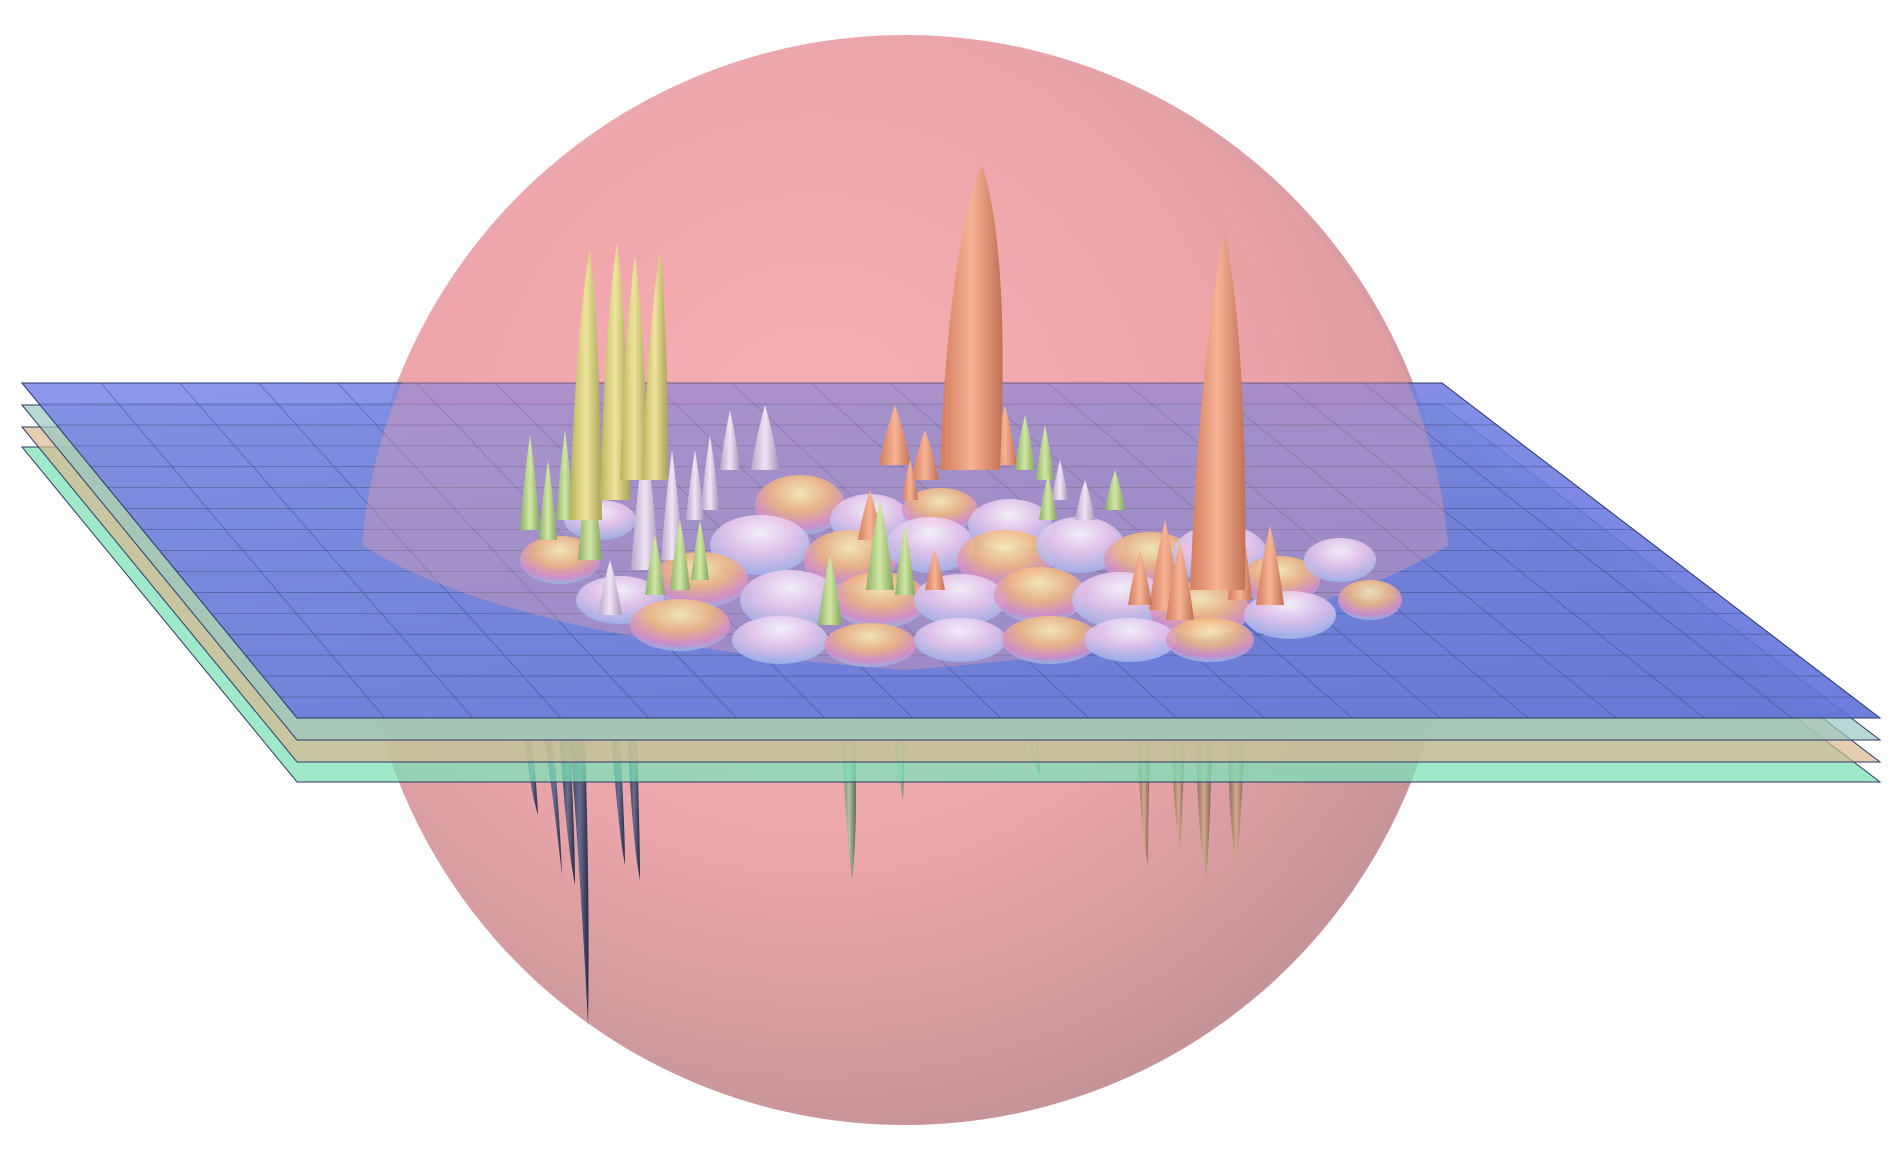 The height and width of the screenshot is (1166, 1901). Describe the element at coordinates (902, 515) in the screenshot. I see `upward-spikes` at that location.